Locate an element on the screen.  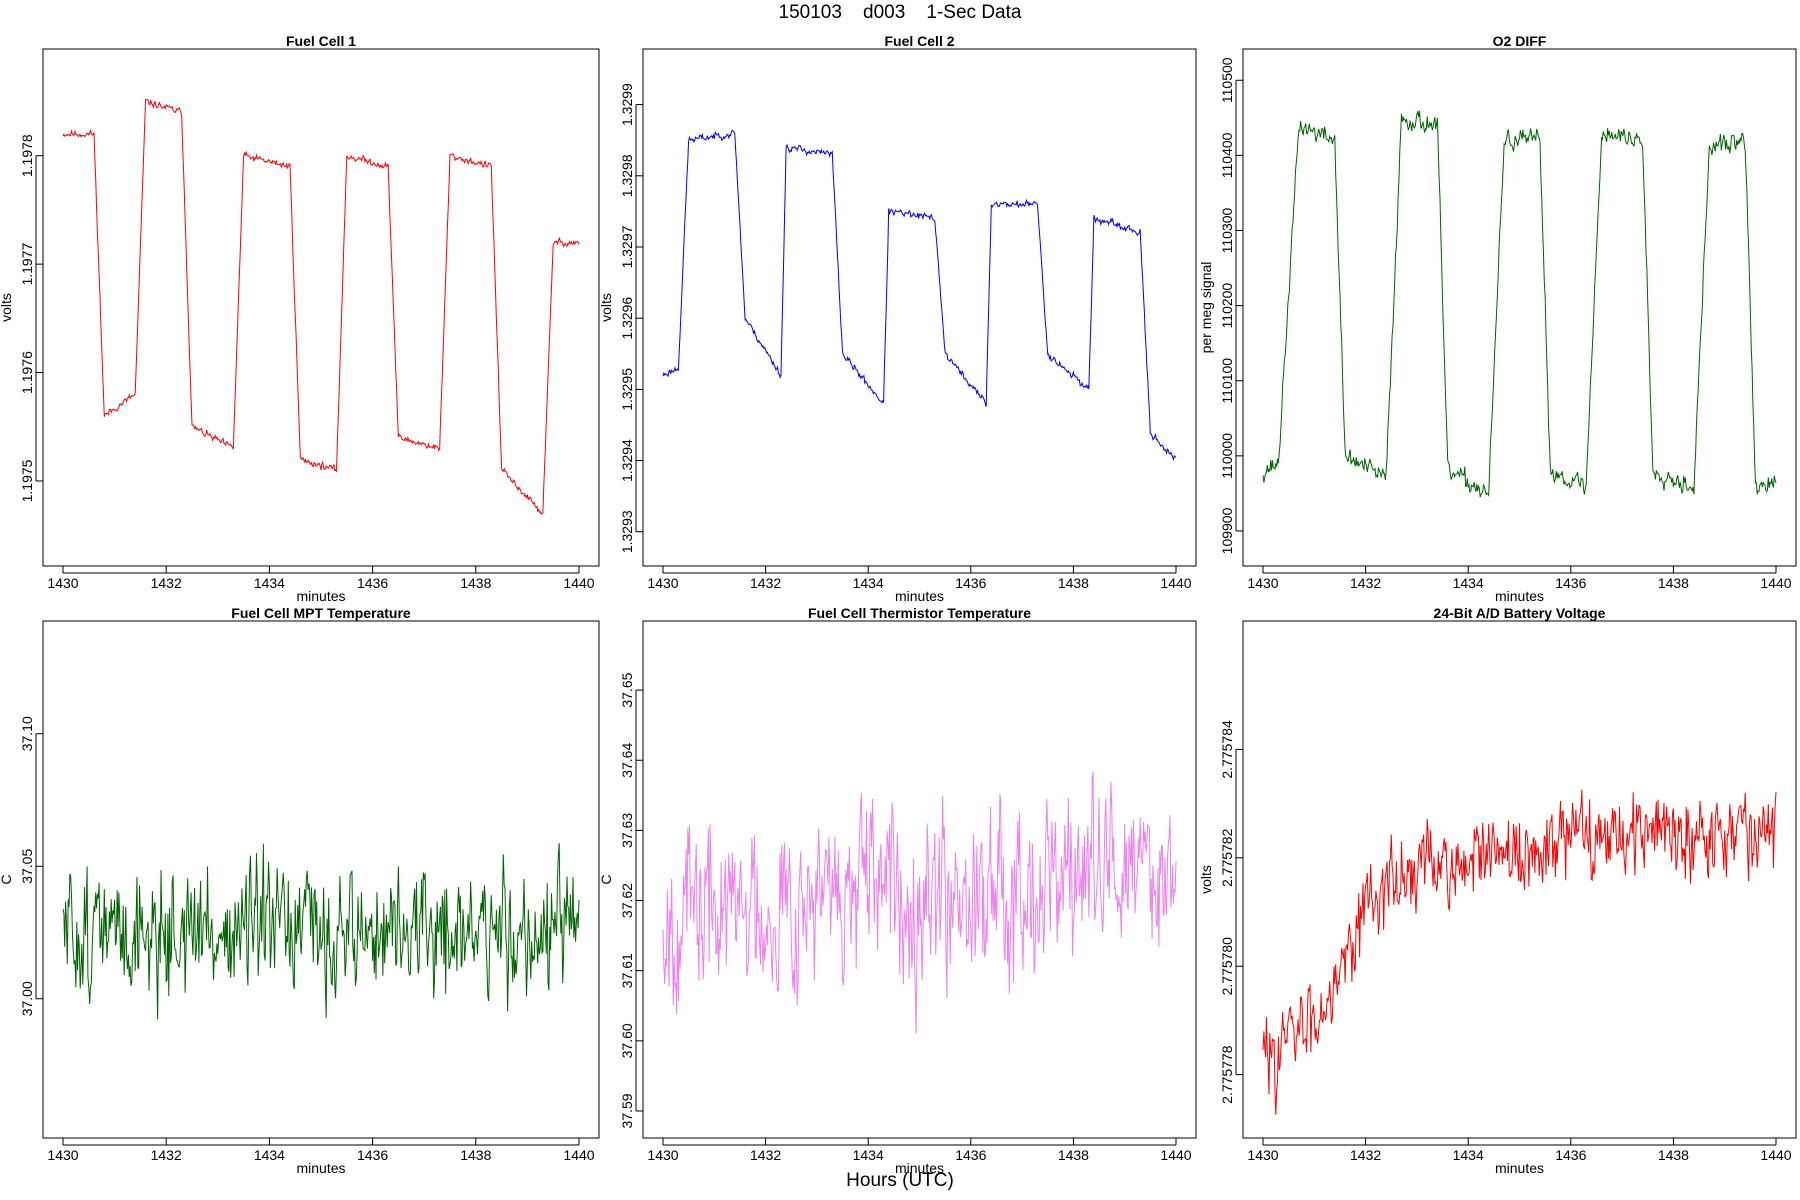
y-tick-label: 1.3298 is located at coordinates (627, 175).